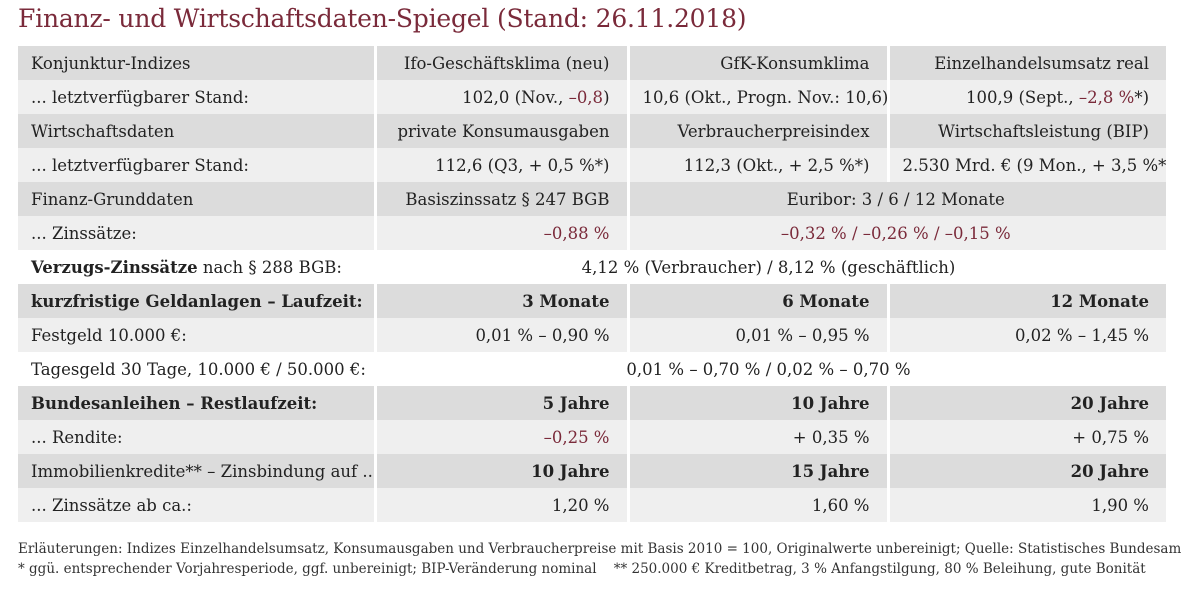 Image resolution: width=1181 pixels, height=589 pixels. I want to click on table-cell: 15 Jahre, so click(757, 471).